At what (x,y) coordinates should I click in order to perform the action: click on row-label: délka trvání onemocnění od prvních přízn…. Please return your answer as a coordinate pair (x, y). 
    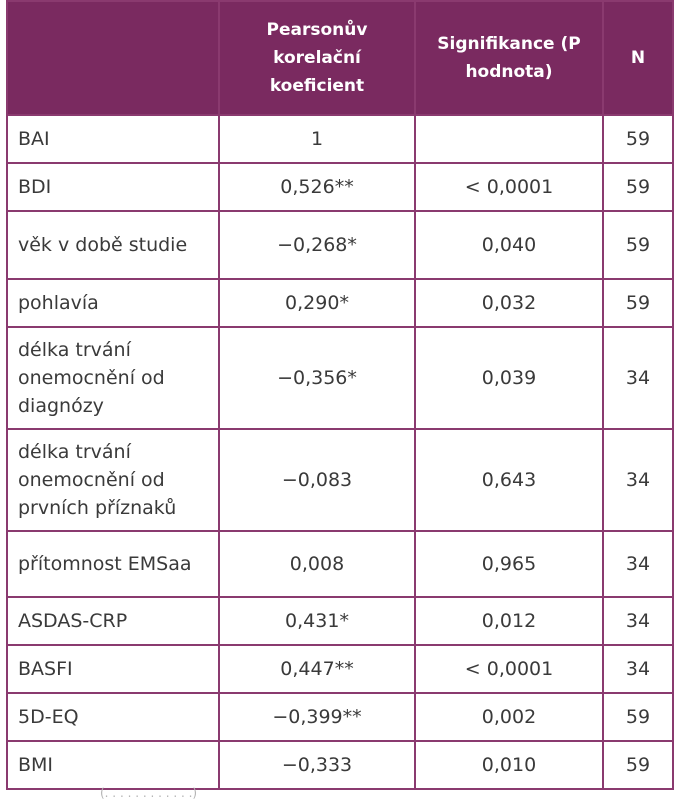
    Looking at the image, I should click on (113, 480).